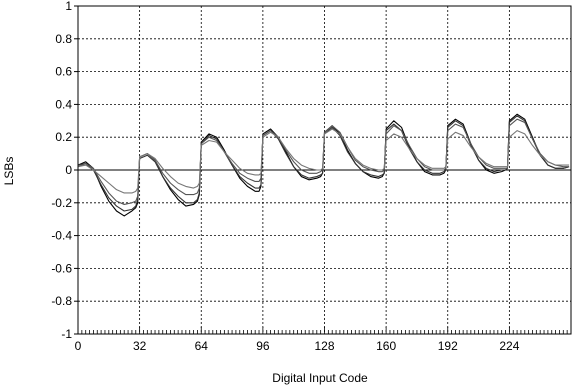  What do you see at coordinates (9, 171) in the screenshot?
I see `y-axis-label: LSBs` at bounding box center [9, 171].